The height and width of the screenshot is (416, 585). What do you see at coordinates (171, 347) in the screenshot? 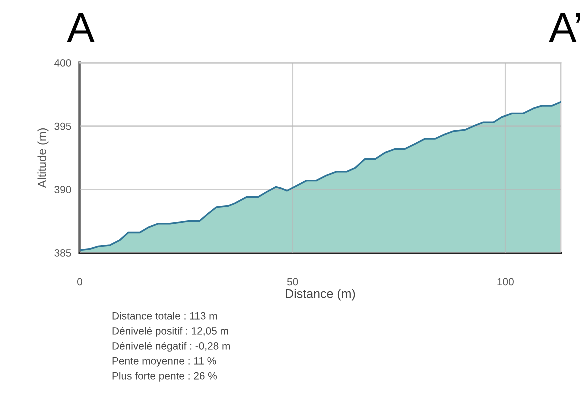
I see `text: Dénivelé négatif : -0,28 m` at bounding box center [171, 347].